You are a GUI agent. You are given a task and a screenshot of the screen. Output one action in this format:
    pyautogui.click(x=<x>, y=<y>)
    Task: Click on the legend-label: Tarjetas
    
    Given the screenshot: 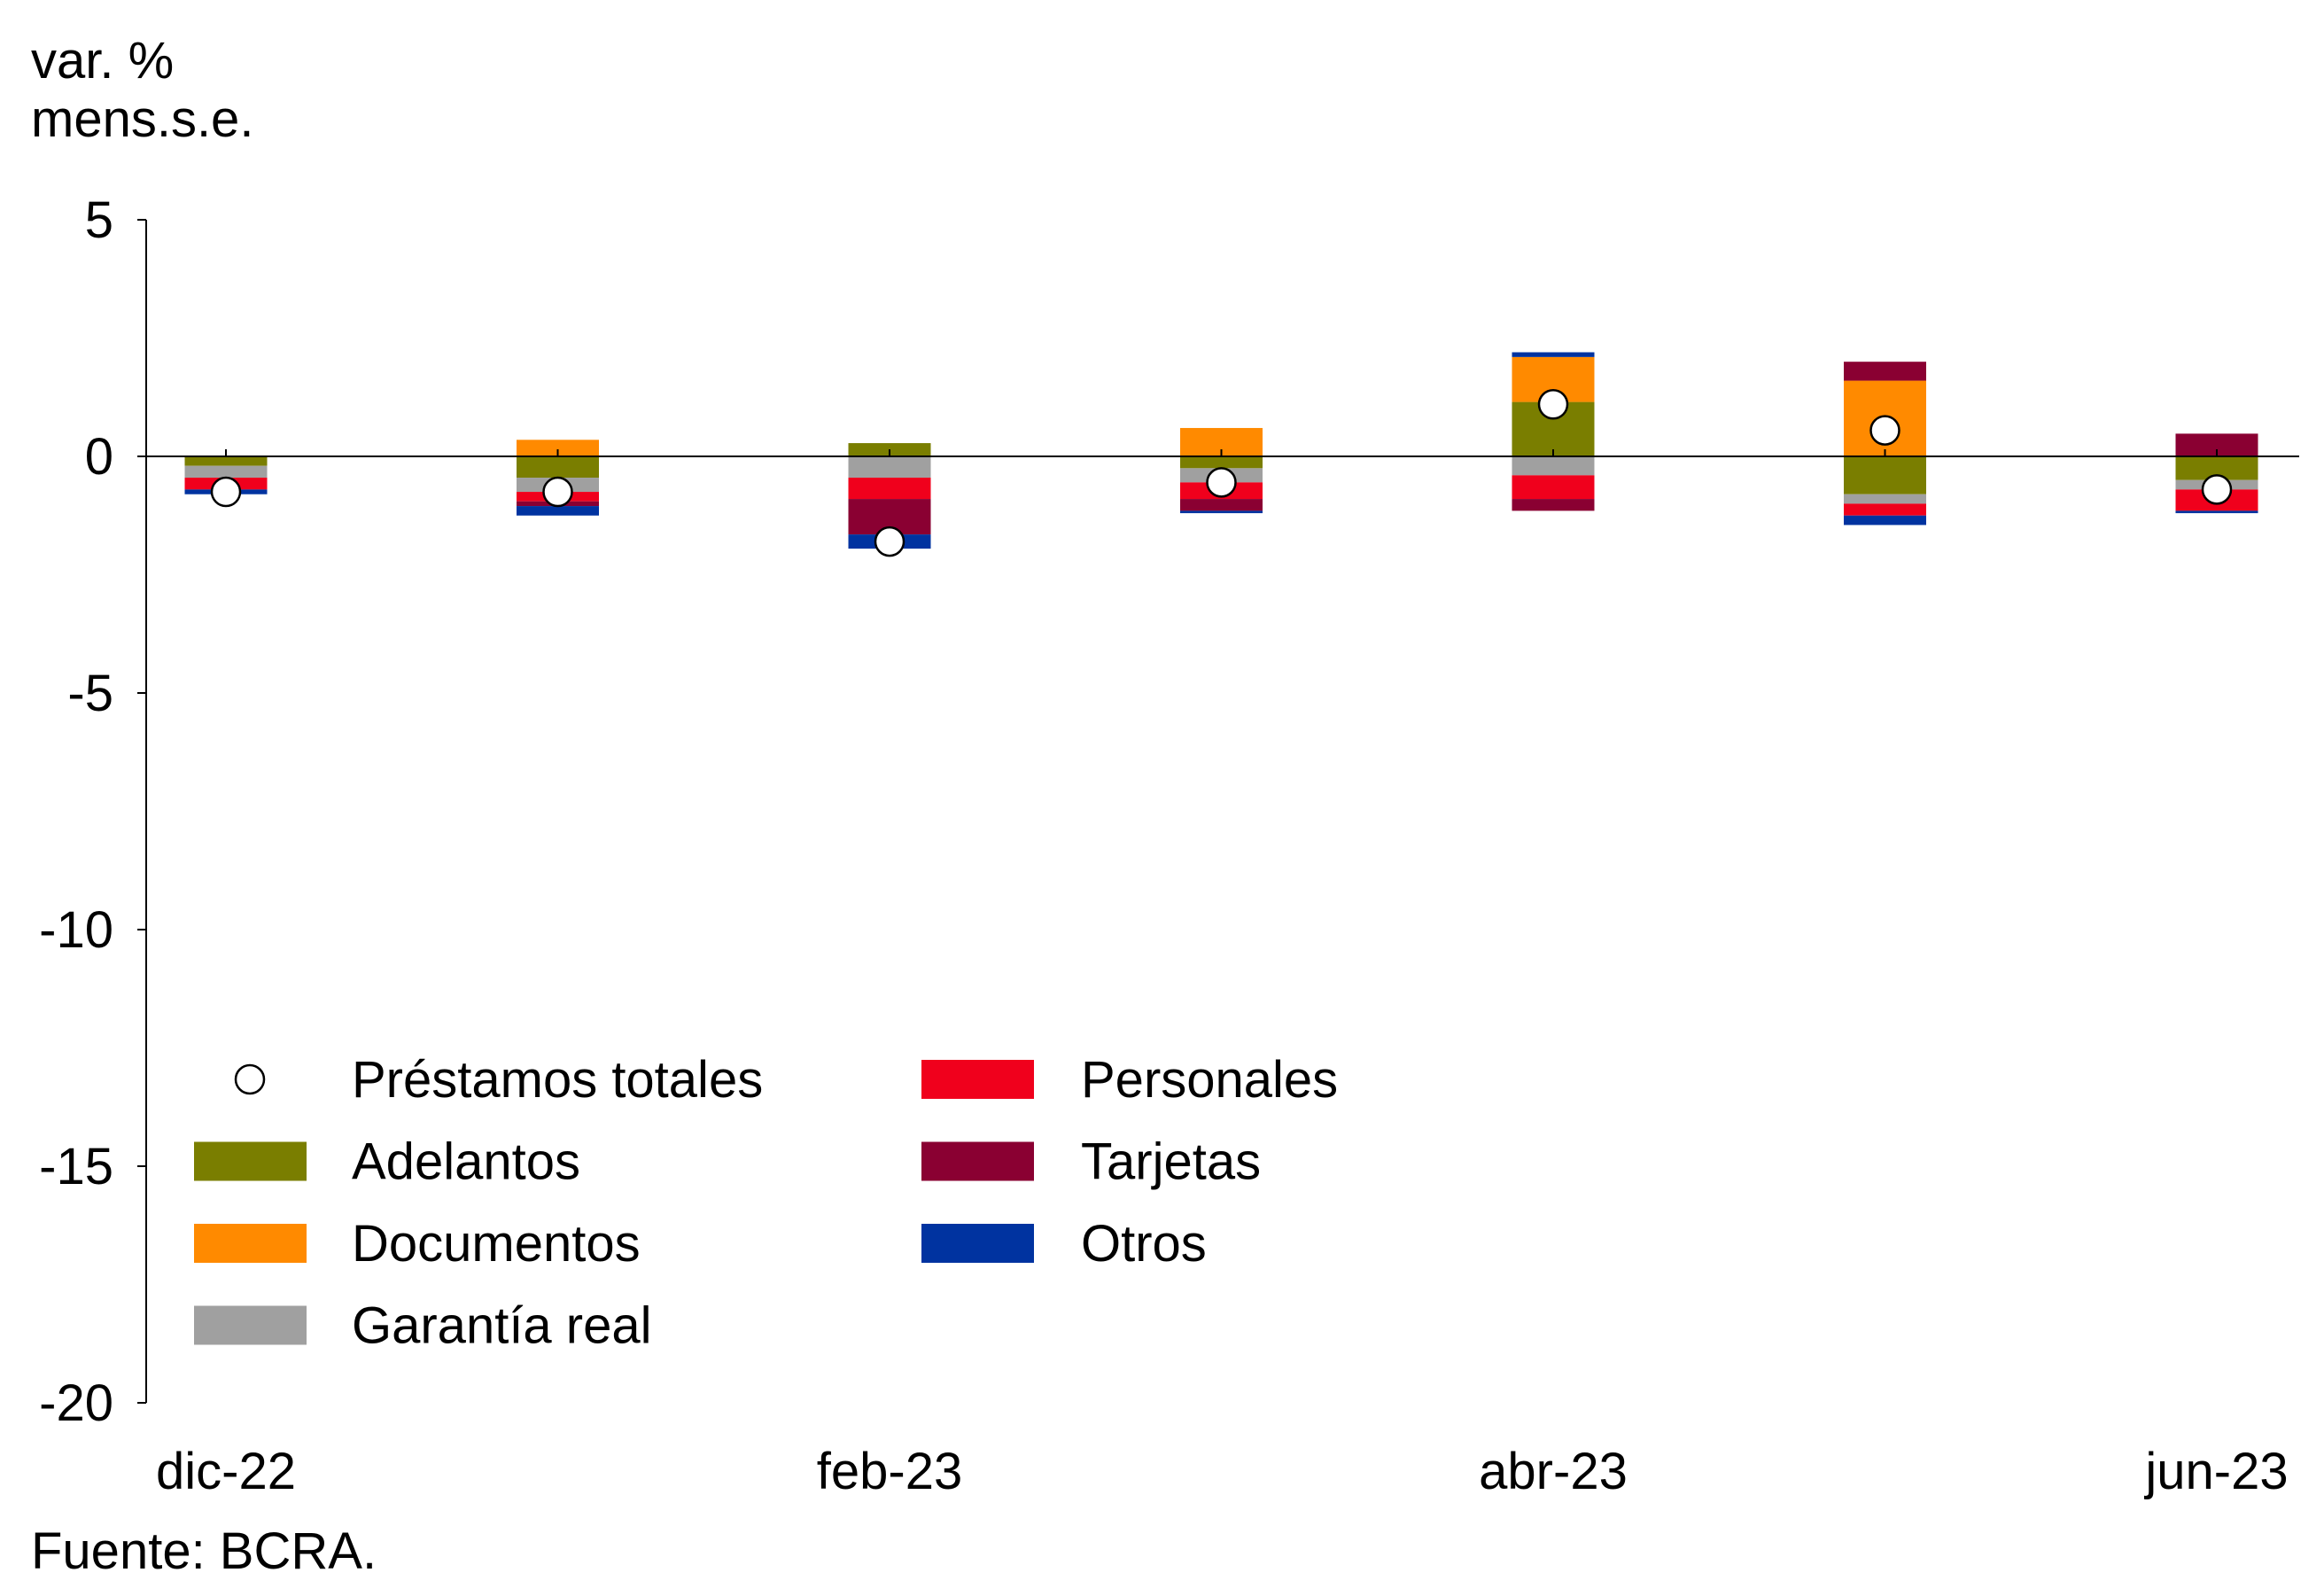 What is the action you would take?
    pyautogui.click(x=1171, y=1162)
    